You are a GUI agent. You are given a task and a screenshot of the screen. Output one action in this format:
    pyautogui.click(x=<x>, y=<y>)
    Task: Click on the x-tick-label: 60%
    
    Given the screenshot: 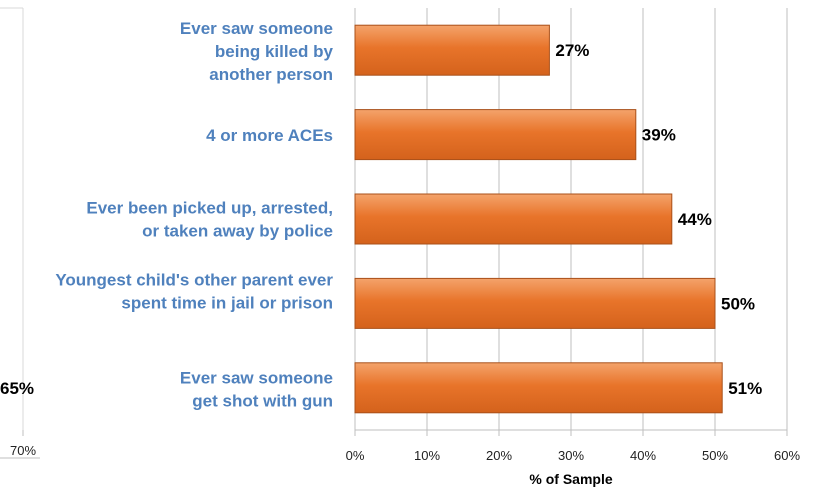 What is the action you would take?
    pyautogui.click(x=787, y=455)
    